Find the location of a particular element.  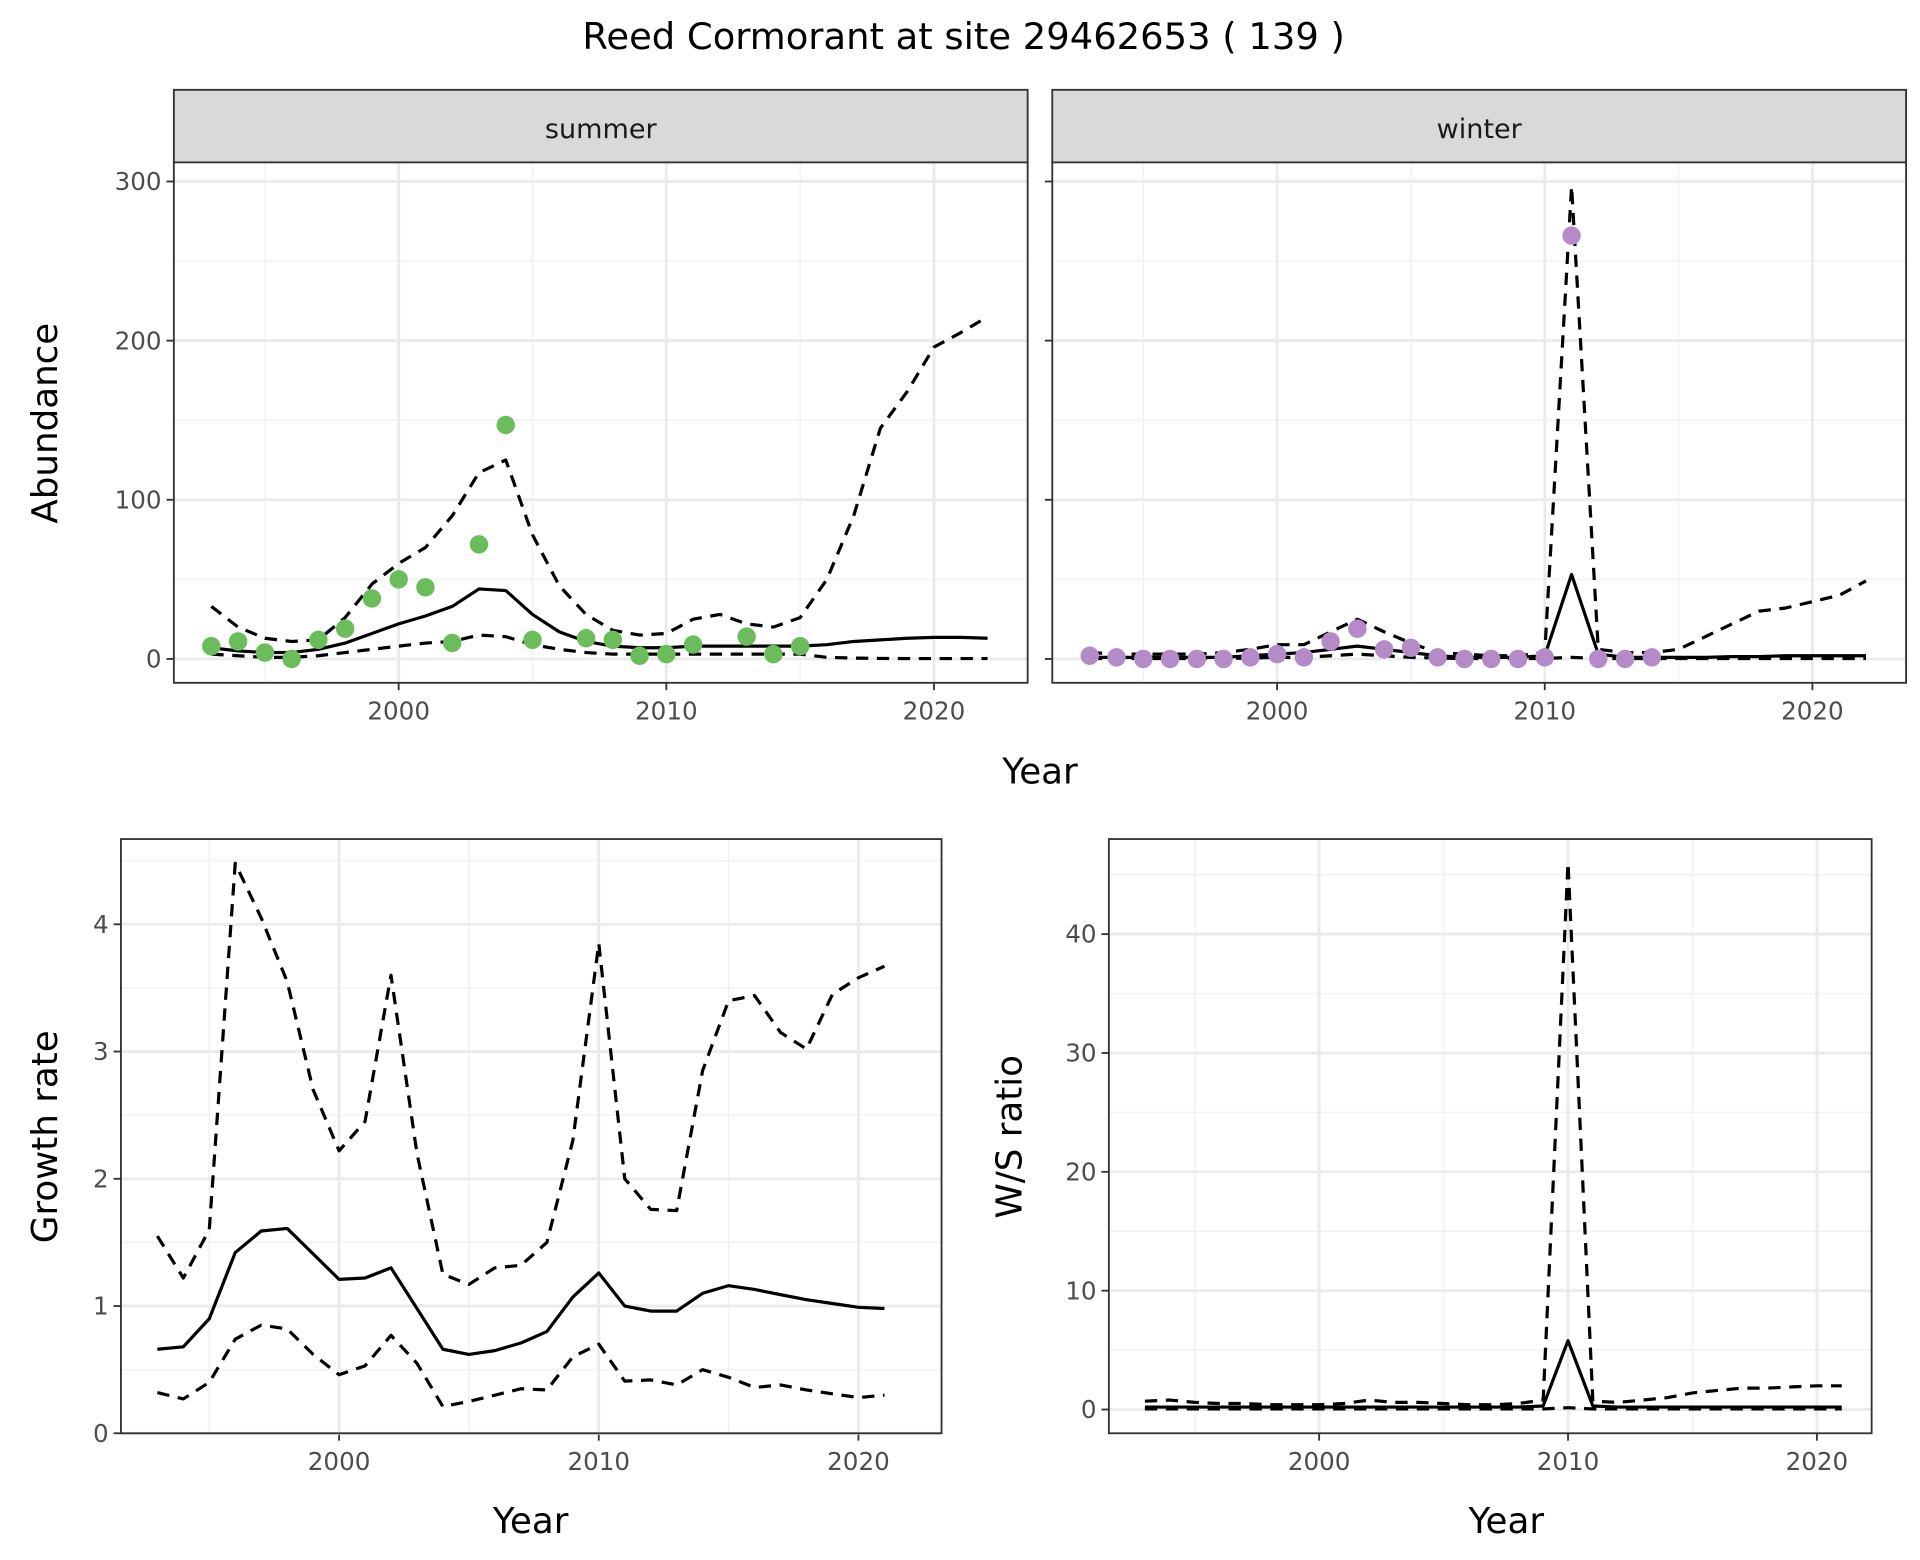

x-axis-title-growth: Year is located at coordinates (530, 1521).